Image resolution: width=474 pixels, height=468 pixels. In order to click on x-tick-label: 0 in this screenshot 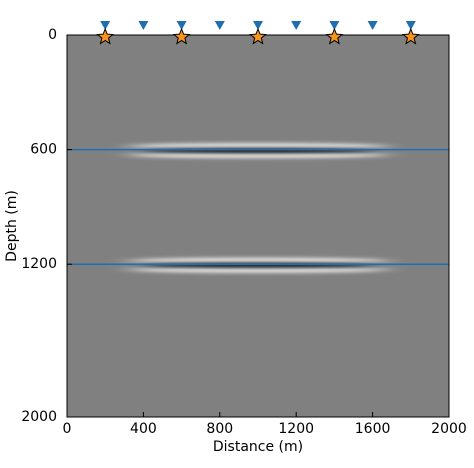, I will do `click(67, 429)`.